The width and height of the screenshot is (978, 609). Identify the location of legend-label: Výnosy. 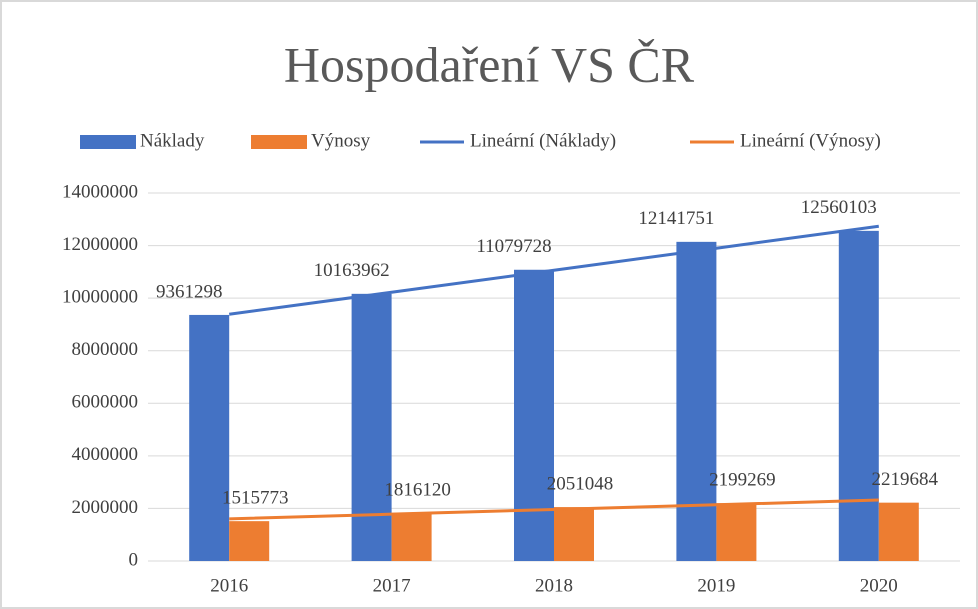
(341, 140).